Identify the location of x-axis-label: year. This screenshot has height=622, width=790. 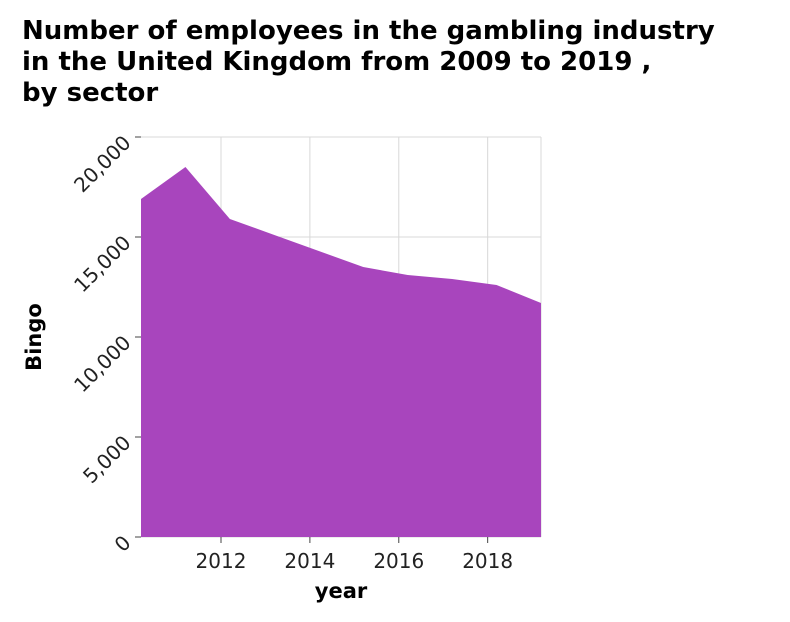
(341, 591).